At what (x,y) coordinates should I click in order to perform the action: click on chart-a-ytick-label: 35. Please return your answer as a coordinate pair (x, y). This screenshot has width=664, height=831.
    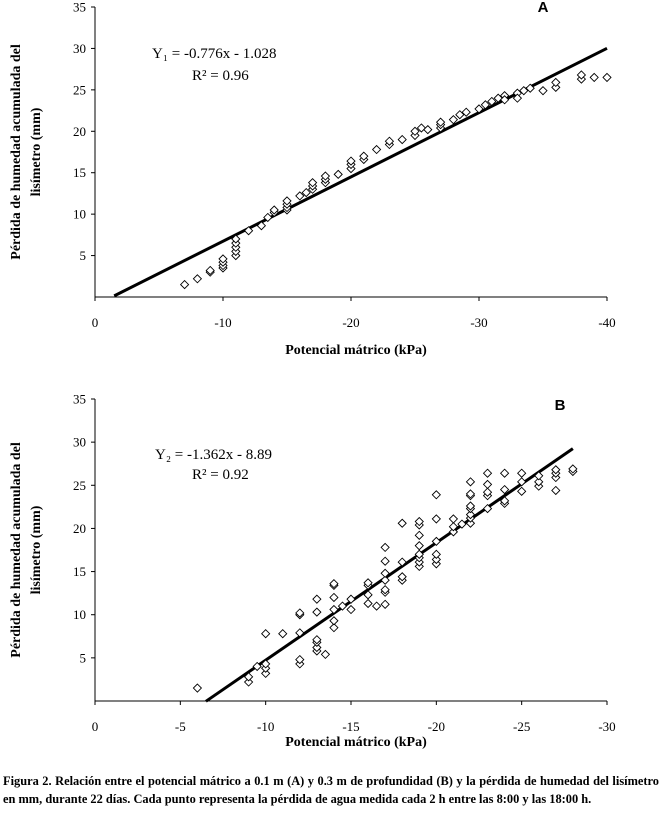
    Looking at the image, I should click on (79, 7).